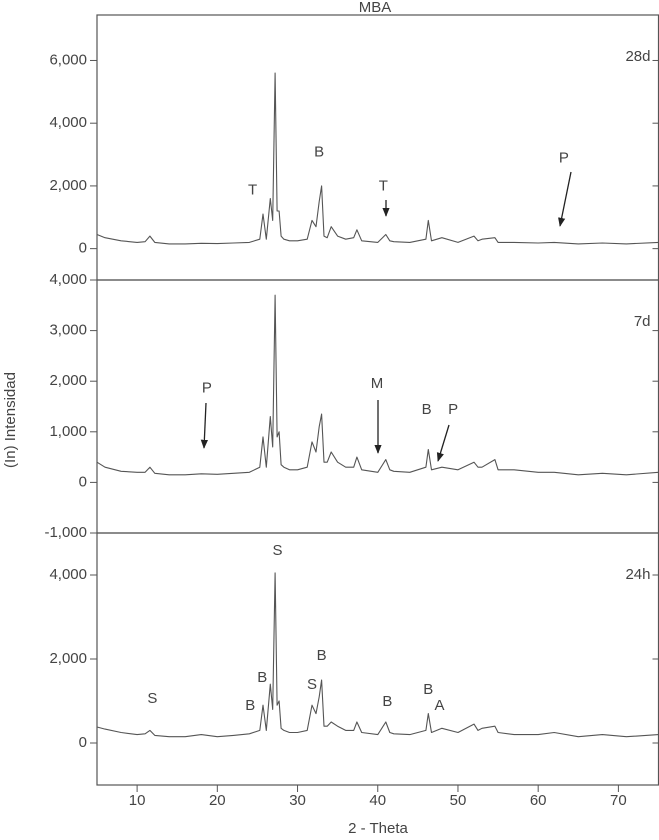  Describe the element at coordinates (378, 828) in the screenshot. I see `x-axis-label: 2 - Theta` at that location.